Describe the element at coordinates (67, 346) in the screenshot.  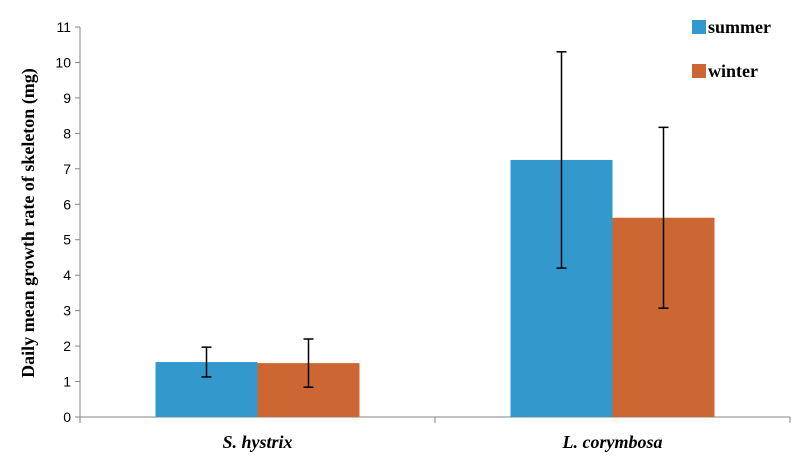
I see `y-tick-label: 2` at that location.